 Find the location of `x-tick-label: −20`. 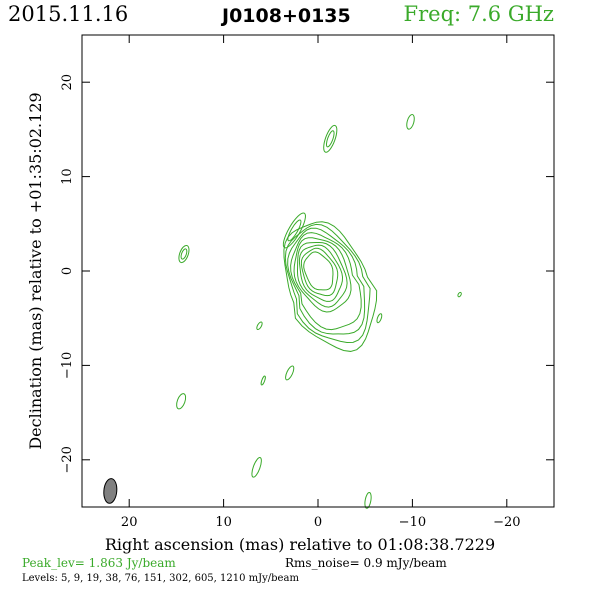

x-tick-label: −20 is located at coordinates (506, 522).